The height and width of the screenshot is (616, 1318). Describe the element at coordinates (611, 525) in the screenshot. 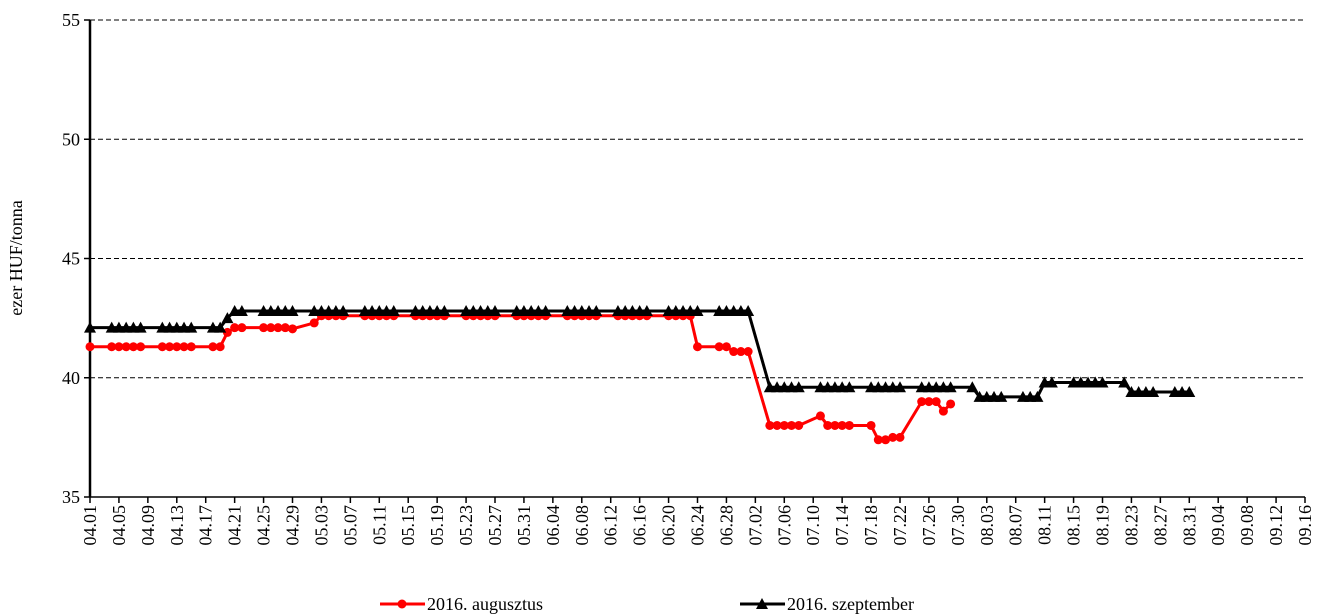

I see `x-tick-label: 06.12` at that location.